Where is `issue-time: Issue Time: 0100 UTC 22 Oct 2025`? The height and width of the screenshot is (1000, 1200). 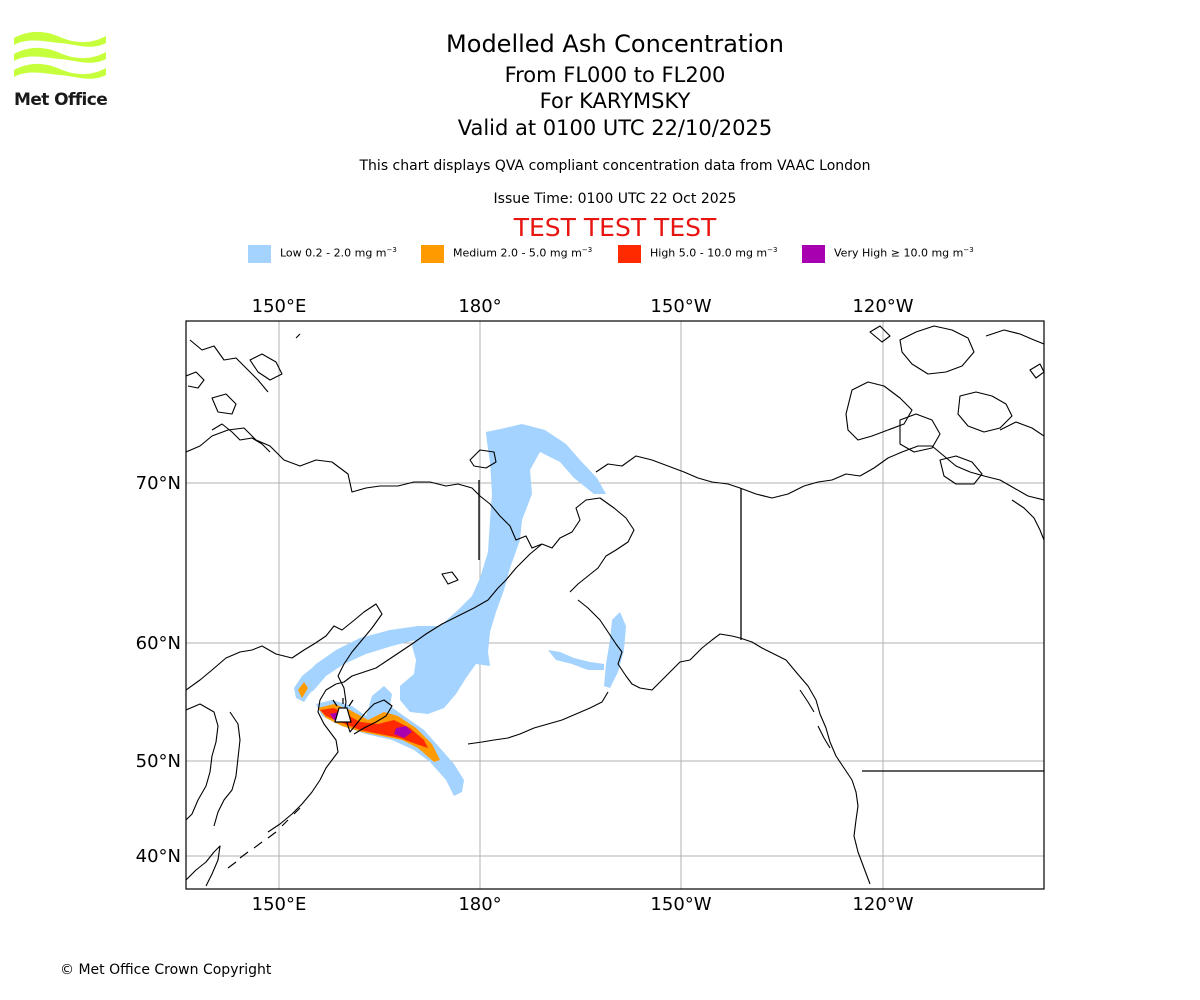
issue-time: Issue Time: 0100 UTC 22 Oct 2025 is located at coordinates (615, 199).